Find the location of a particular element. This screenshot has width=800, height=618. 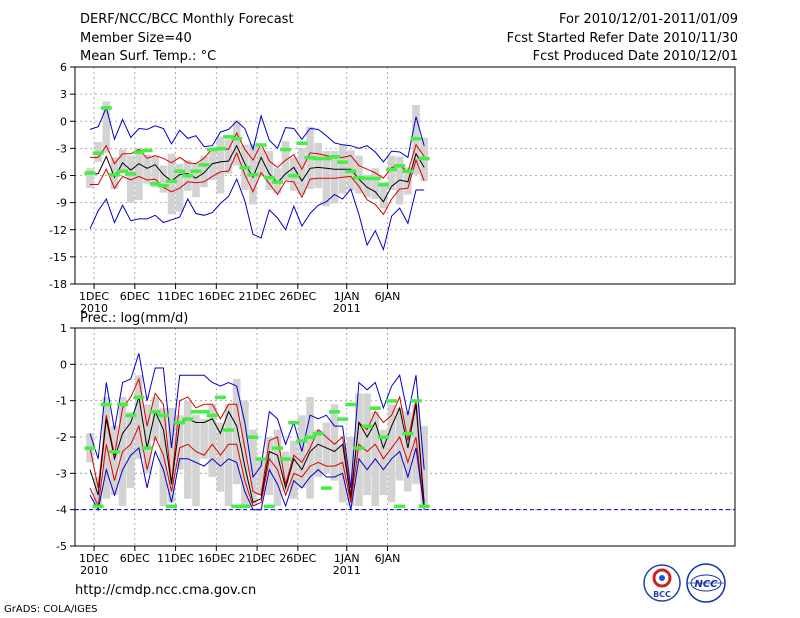

y-tick-label: -1 is located at coordinates (61, 401).